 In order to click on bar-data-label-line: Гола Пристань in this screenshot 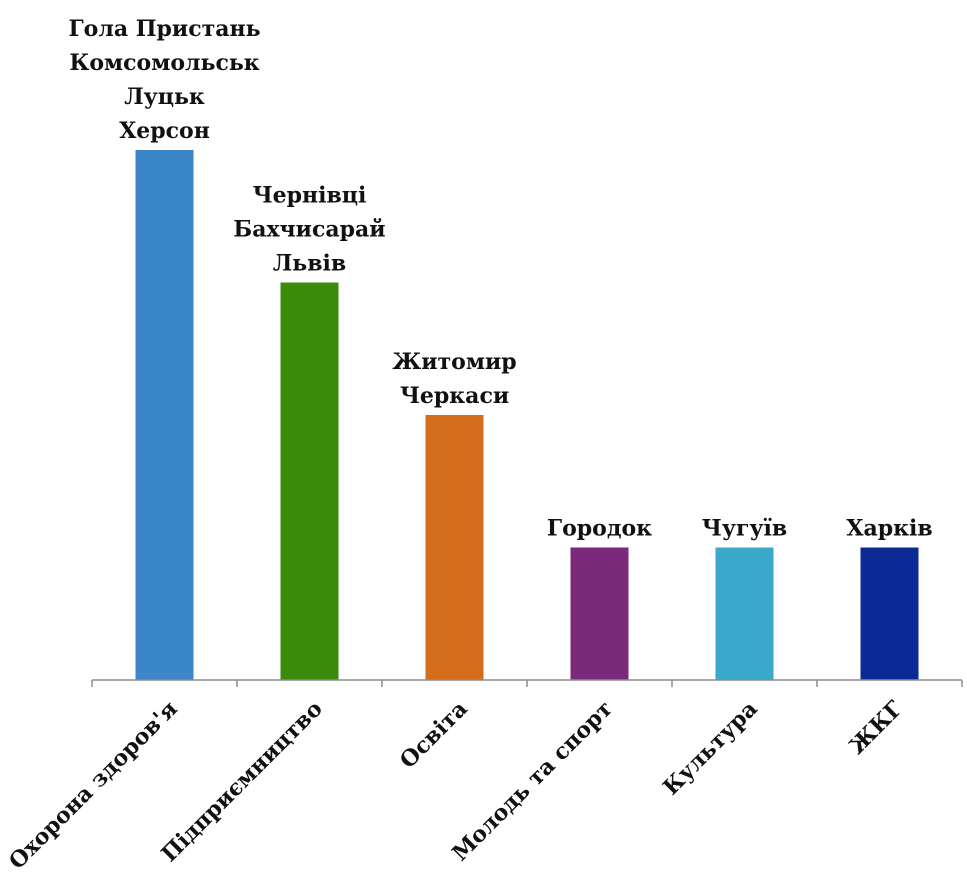, I will do `click(164, 29)`.